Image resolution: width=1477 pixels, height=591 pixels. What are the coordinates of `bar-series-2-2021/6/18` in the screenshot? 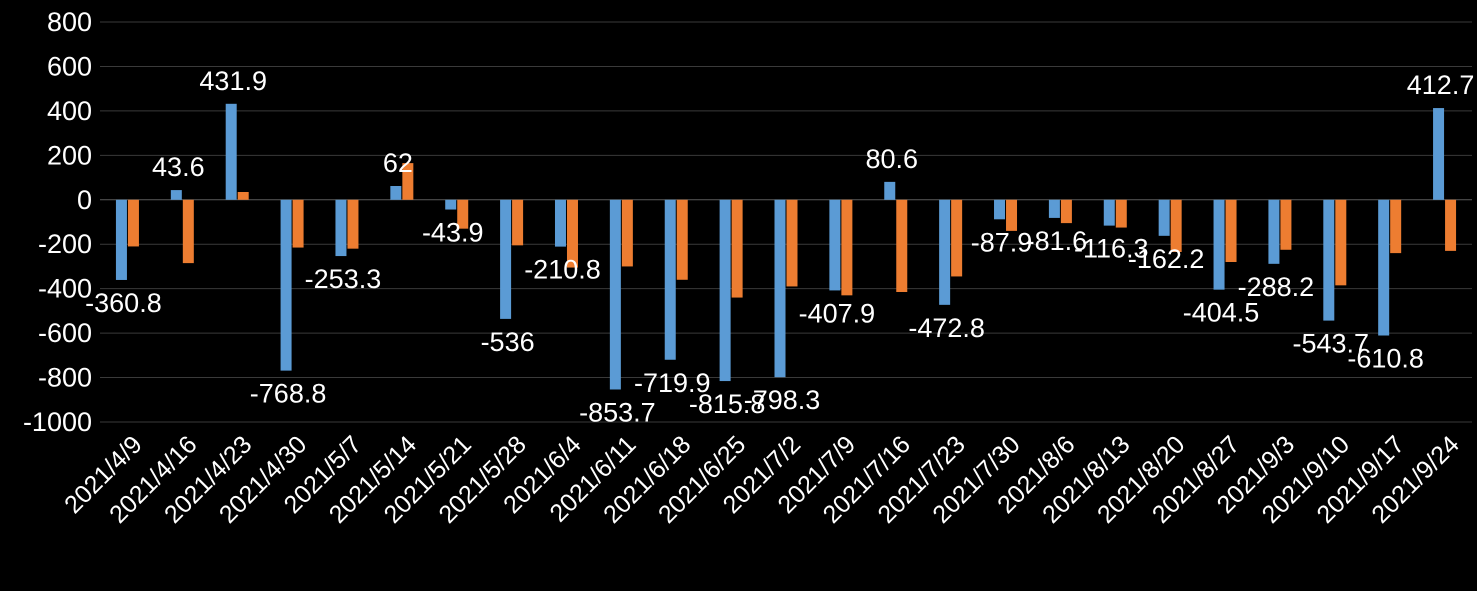 It's located at (682, 239).